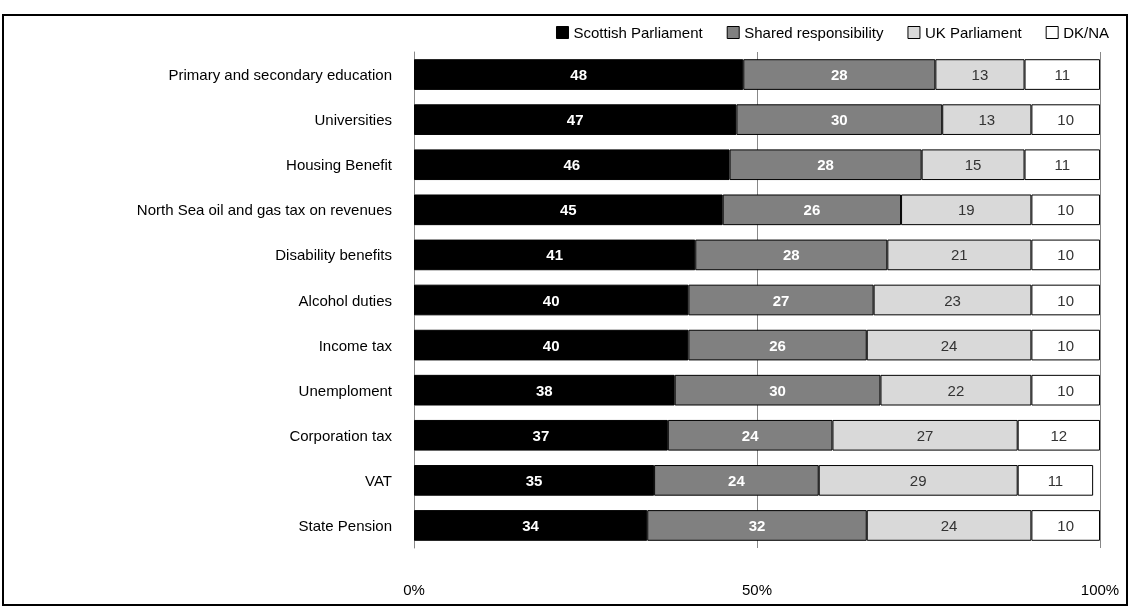 The height and width of the screenshot is (610, 1134). What do you see at coordinates (280, 75) in the screenshot?
I see `y-tick-label: Primary and secondary education` at bounding box center [280, 75].